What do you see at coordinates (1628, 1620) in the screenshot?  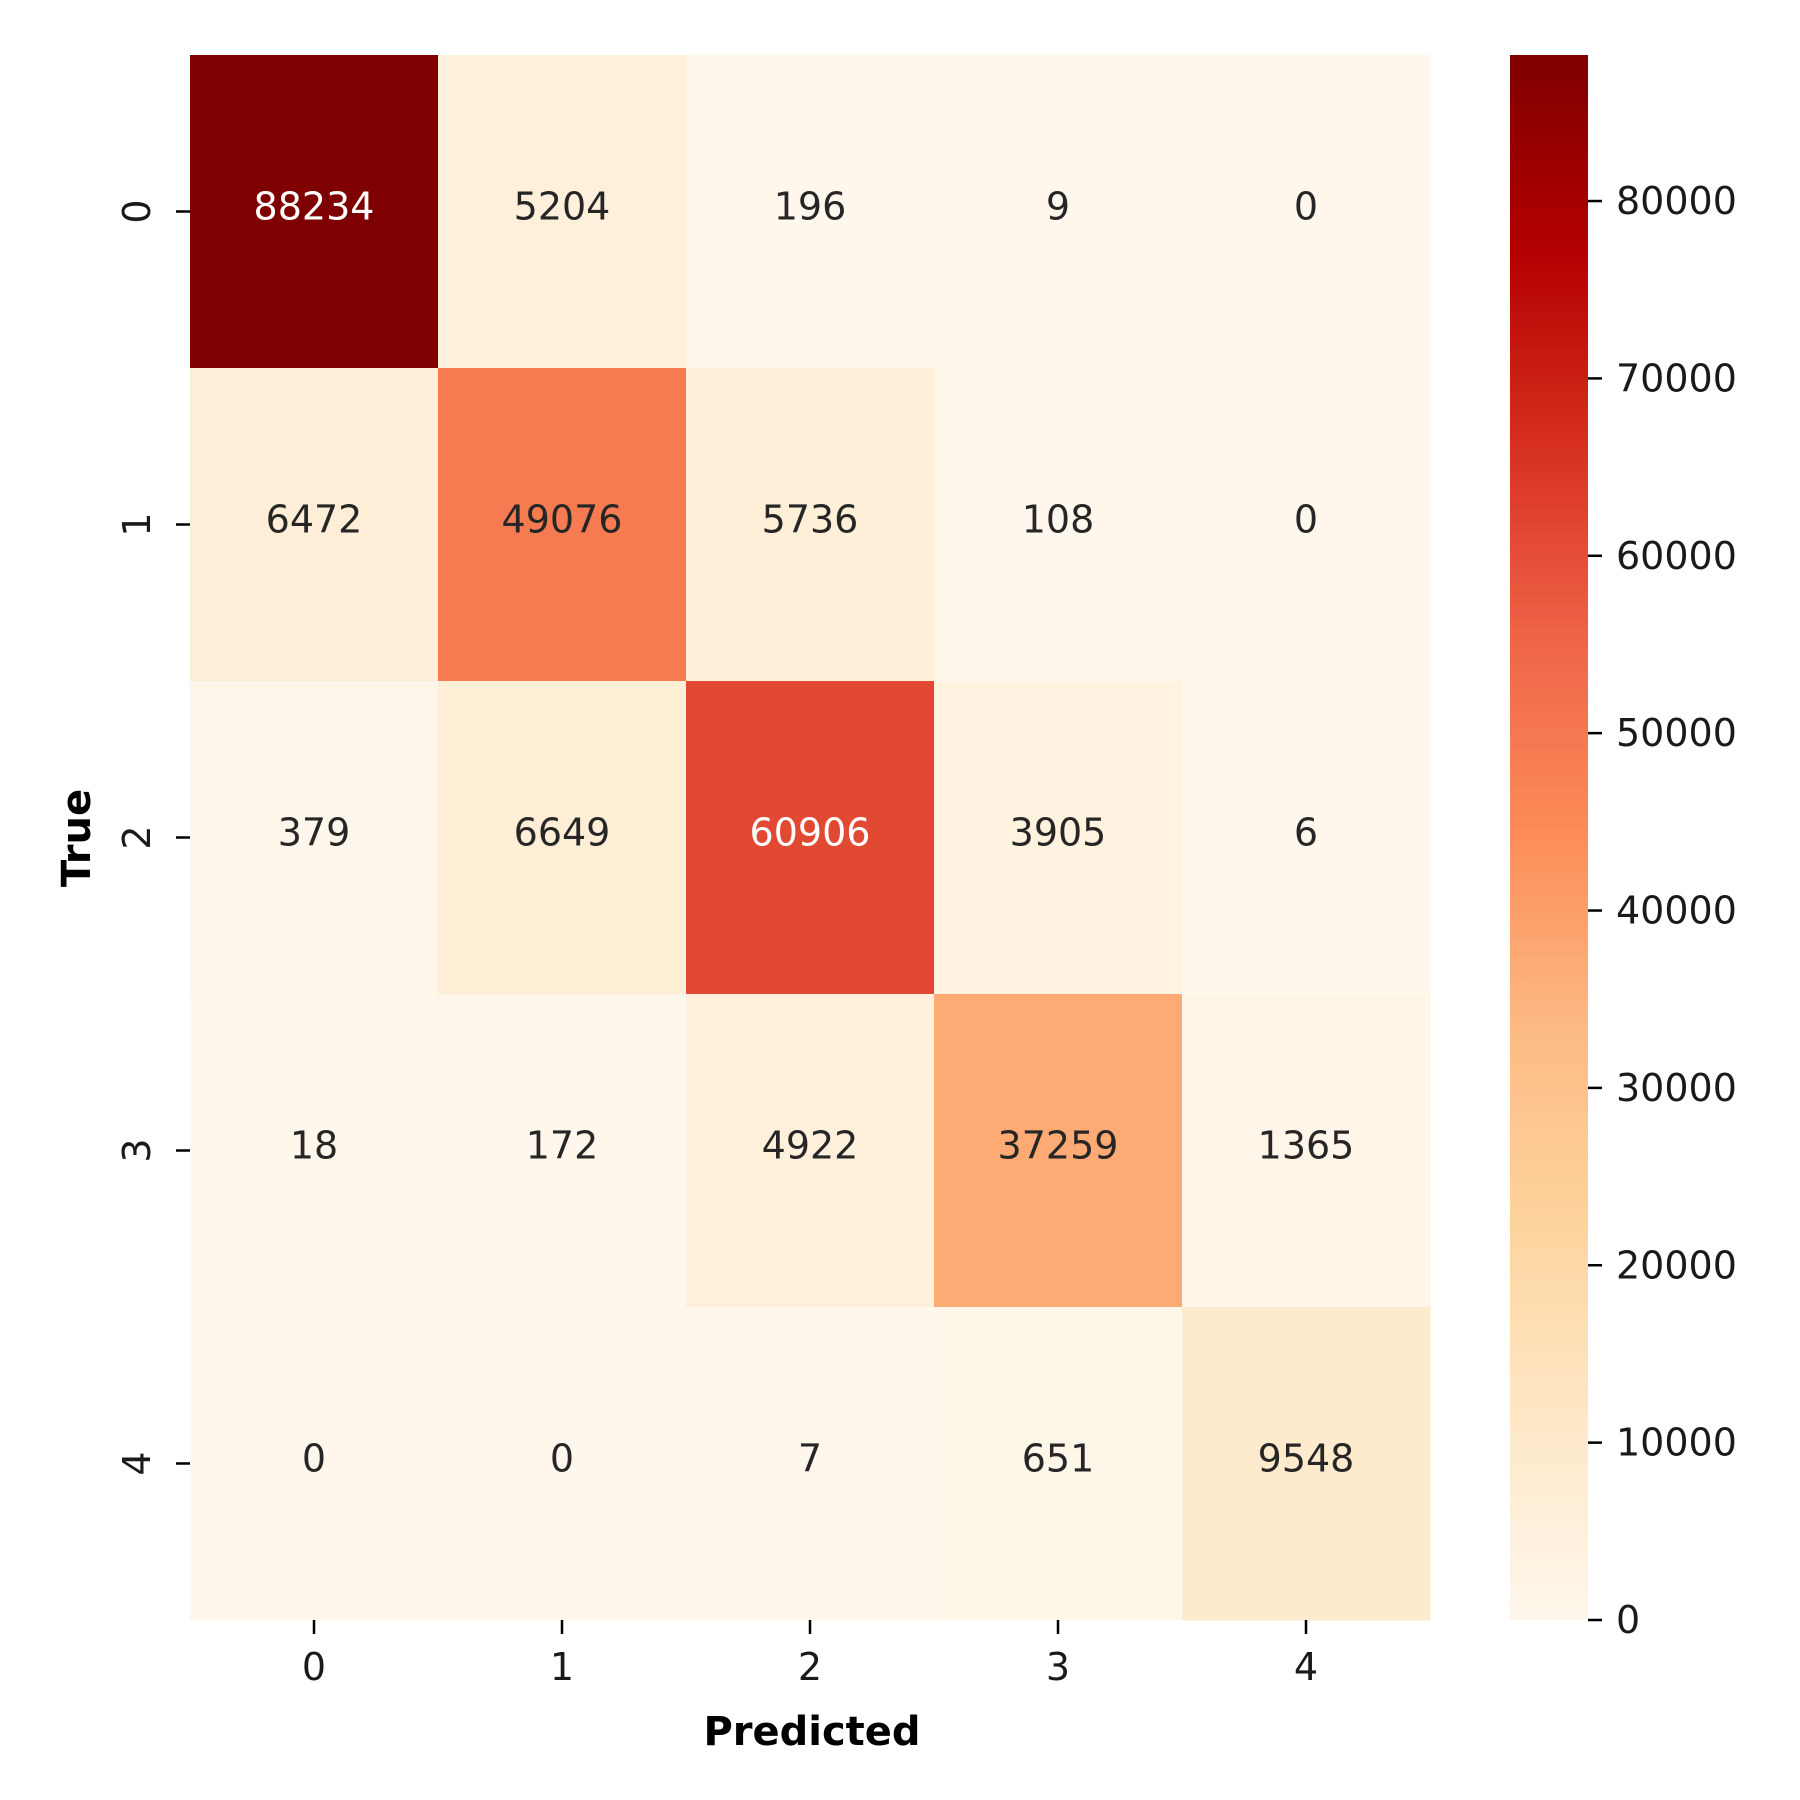 I see `colorbar-tick-label-0: 0` at bounding box center [1628, 1620].